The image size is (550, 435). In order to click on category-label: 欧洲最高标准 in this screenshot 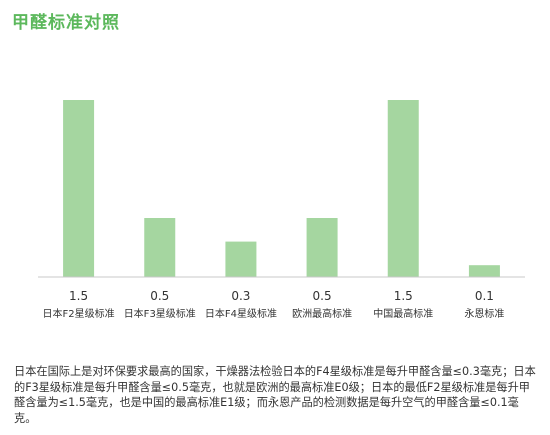, I will do `click(322, 313)`.